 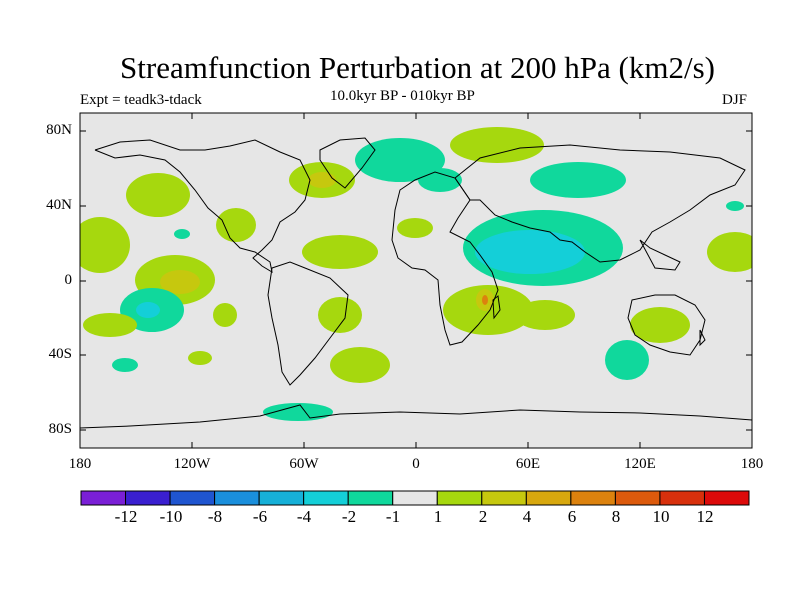 What do you see at coordinates (68, 280) in the screenshot?
I see `lat-label: 0` at bounding box center [68, 280].